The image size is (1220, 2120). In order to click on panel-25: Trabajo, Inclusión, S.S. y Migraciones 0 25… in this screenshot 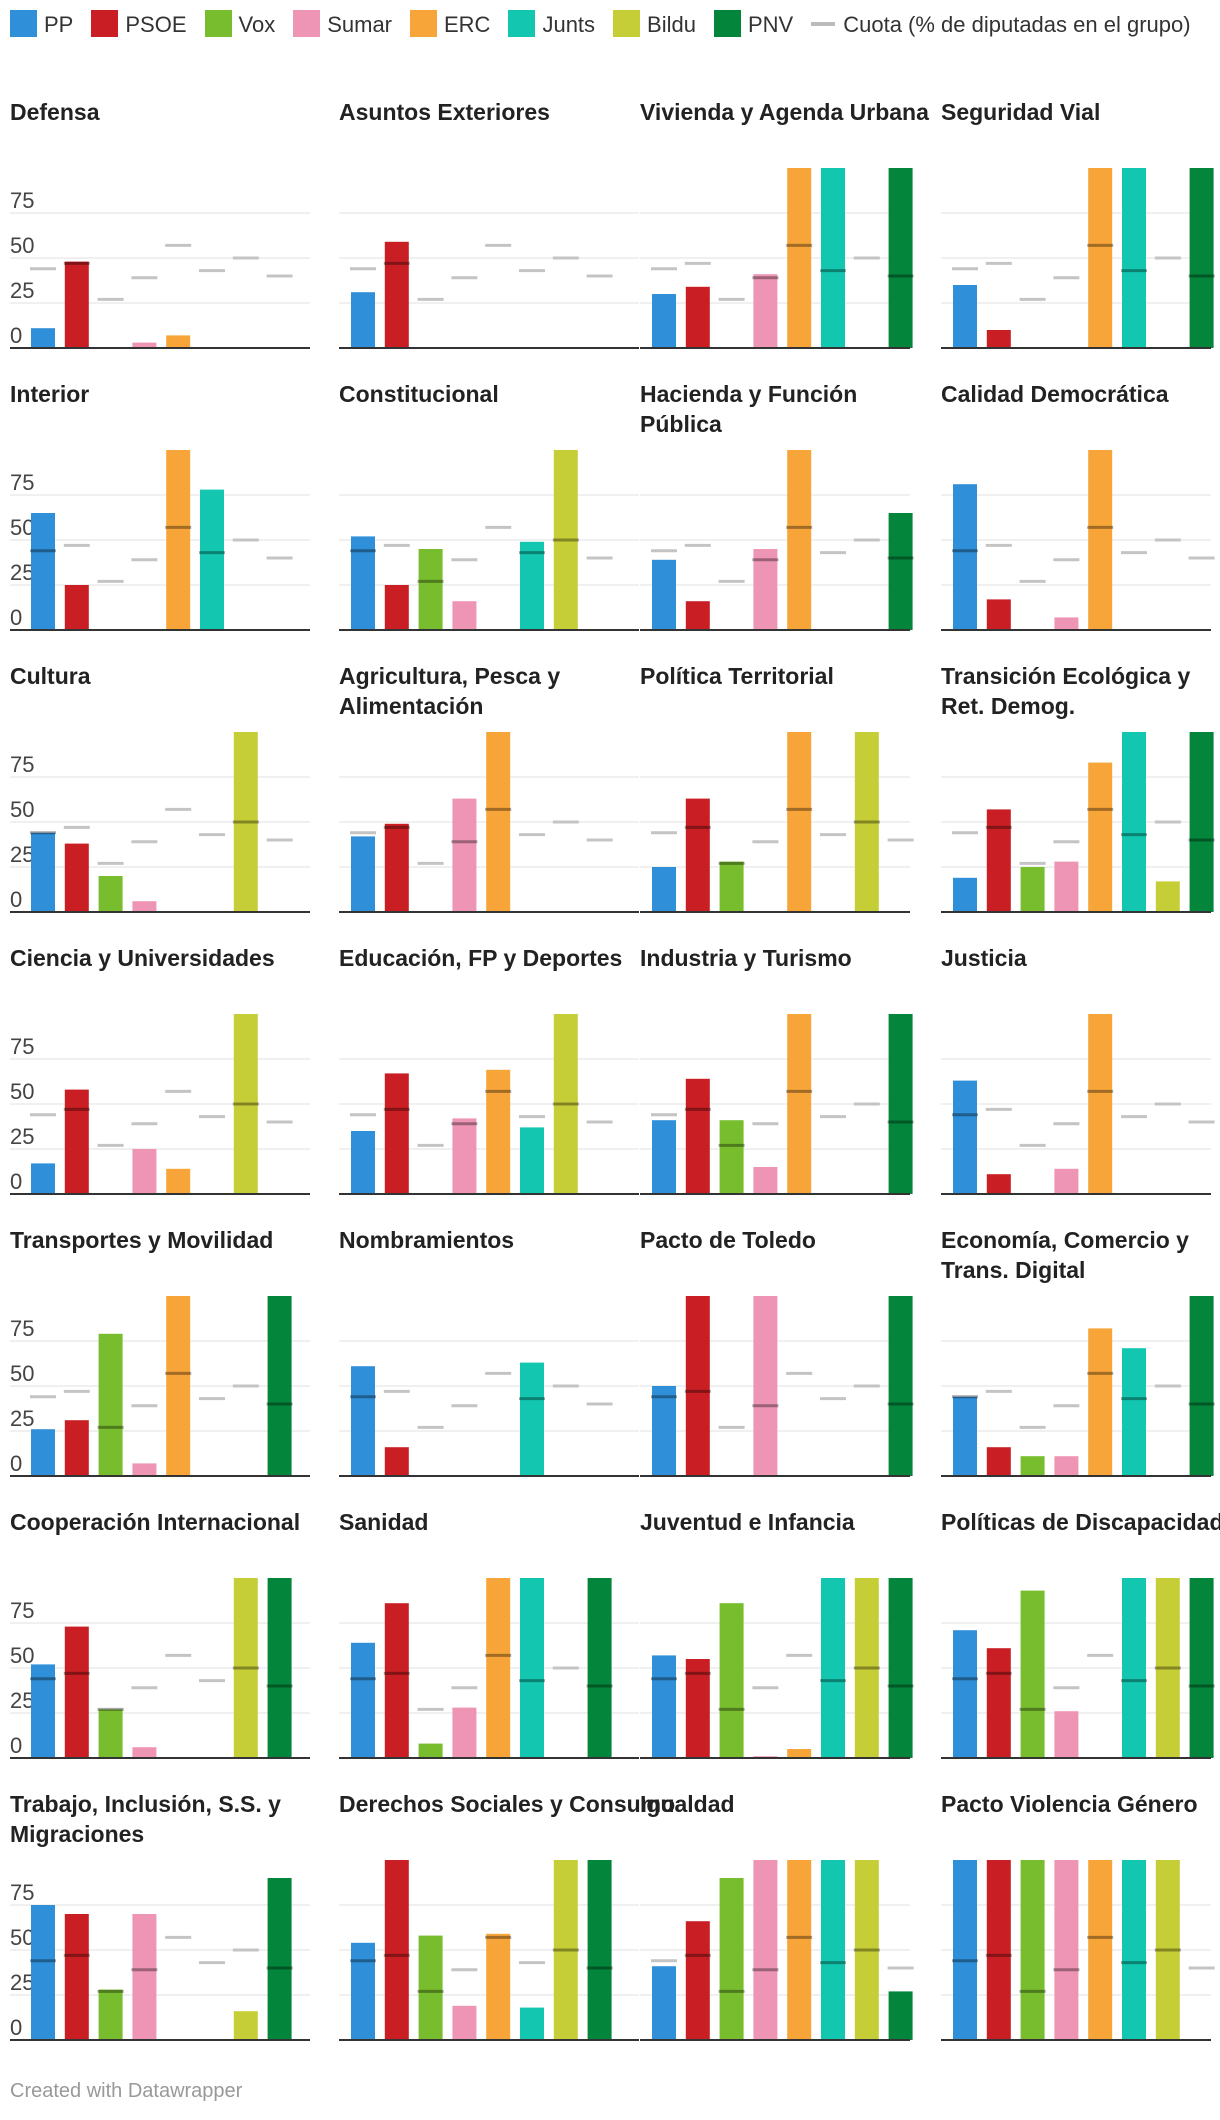, I will do `click(160, 1916)`.